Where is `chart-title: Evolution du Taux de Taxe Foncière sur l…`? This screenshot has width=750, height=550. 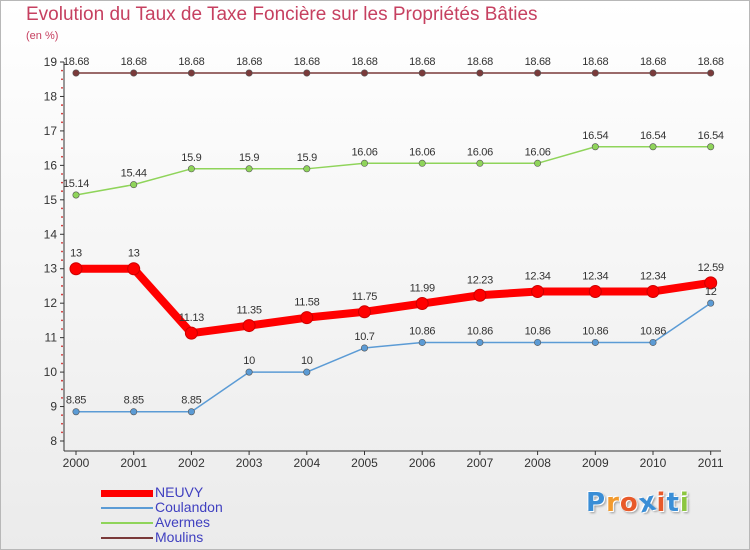
chart-title: Evolution du Taux de Taxe Foncière sur l… is located at coordinates (282, 14).